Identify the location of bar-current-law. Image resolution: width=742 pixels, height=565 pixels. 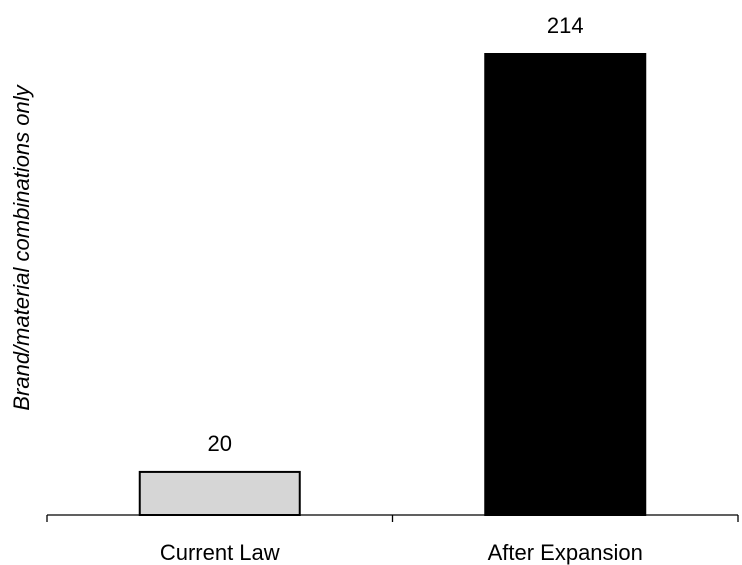
(219, 493).